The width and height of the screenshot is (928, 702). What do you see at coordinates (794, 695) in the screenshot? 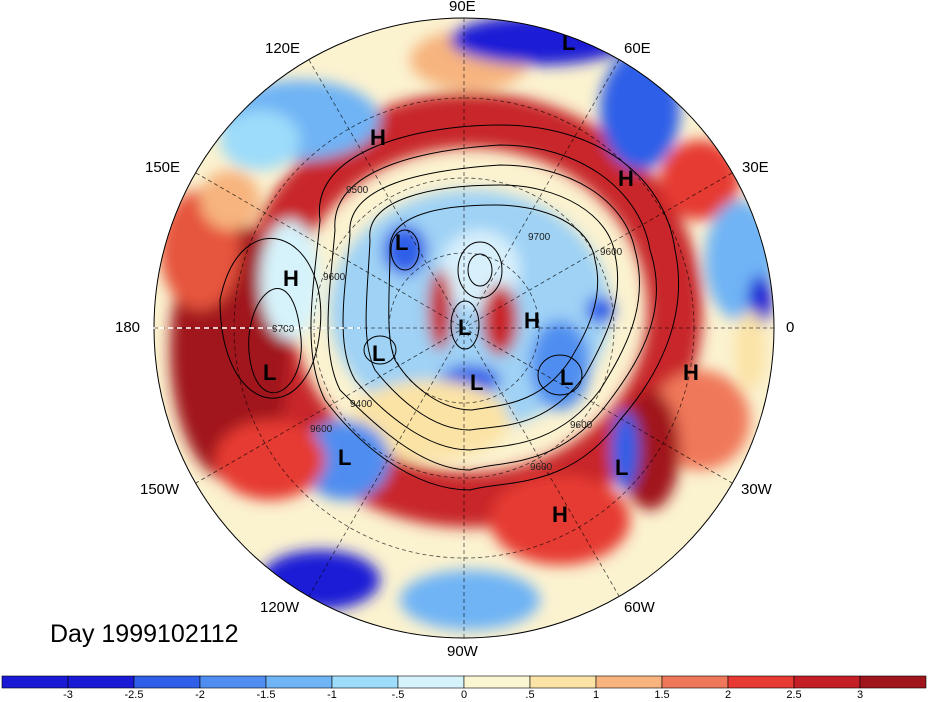
I see `colorbar-tick-label: 2.5` at bounding box center [794, 695].